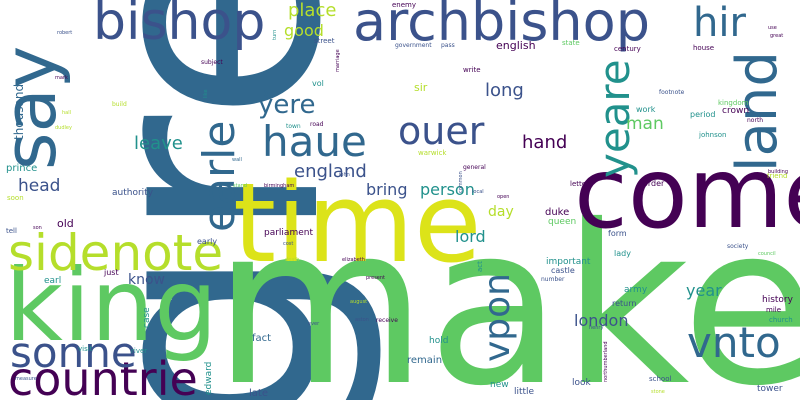 The width and height of the screenshot is (800, 400). What do you see at coordinates (474, 167) in the screenshot?
I see `word-general: general` at bounding box center [474, 167].